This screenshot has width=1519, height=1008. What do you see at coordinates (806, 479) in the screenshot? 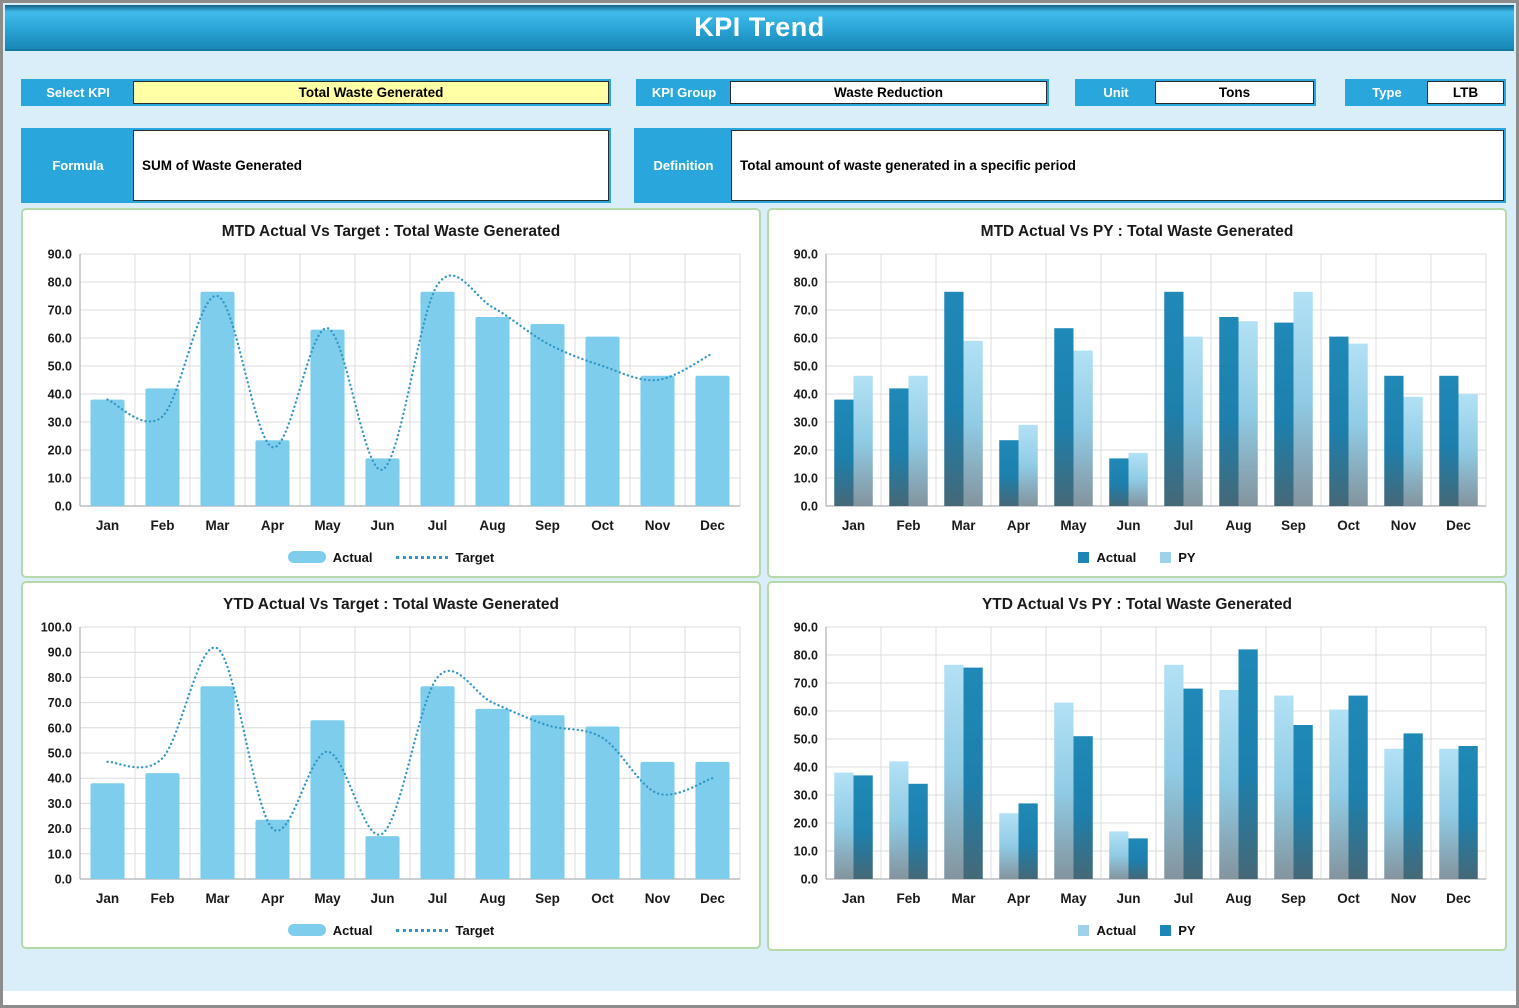
I see `svg-text: 10.0` at bounding box center [806, 479].